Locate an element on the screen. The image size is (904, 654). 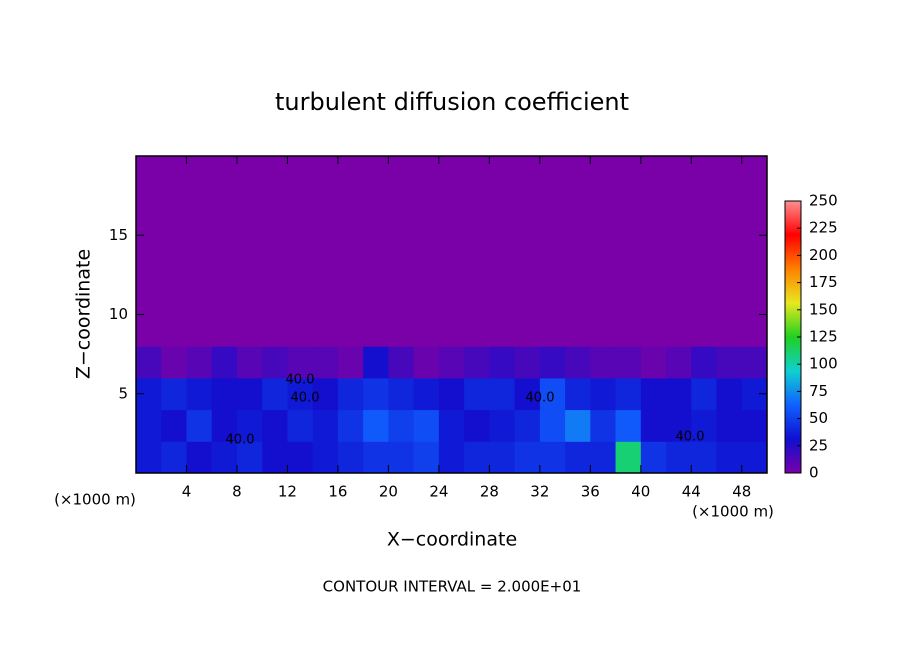
x-tick-label: 20 is located at coordinates (388, 492).